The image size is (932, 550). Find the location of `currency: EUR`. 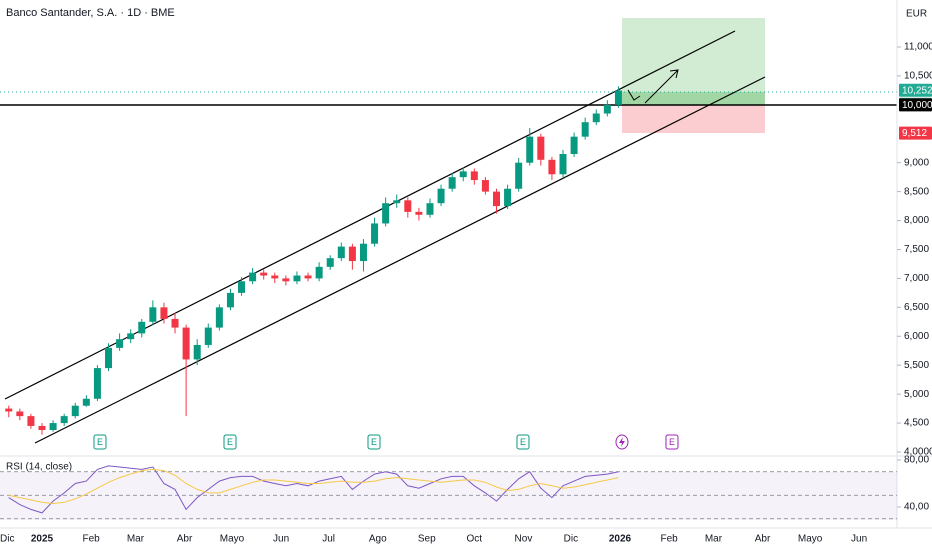

currency: EUR is located at coordinates (916, 14).